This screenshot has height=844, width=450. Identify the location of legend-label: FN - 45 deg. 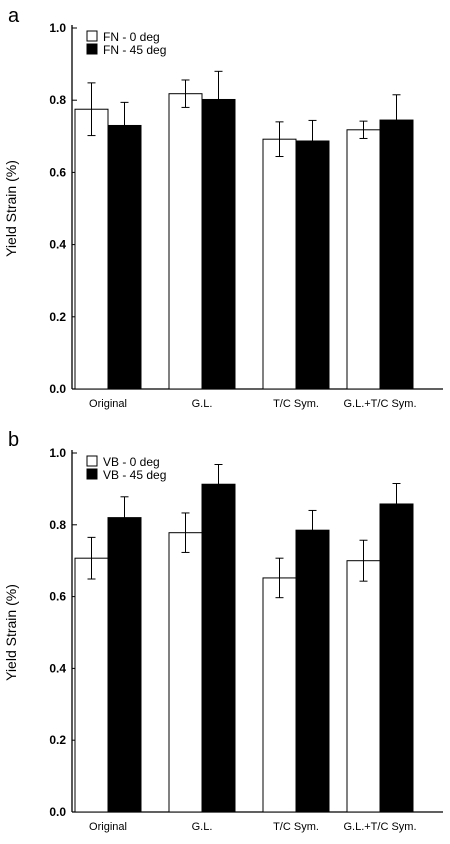
(134, 50).